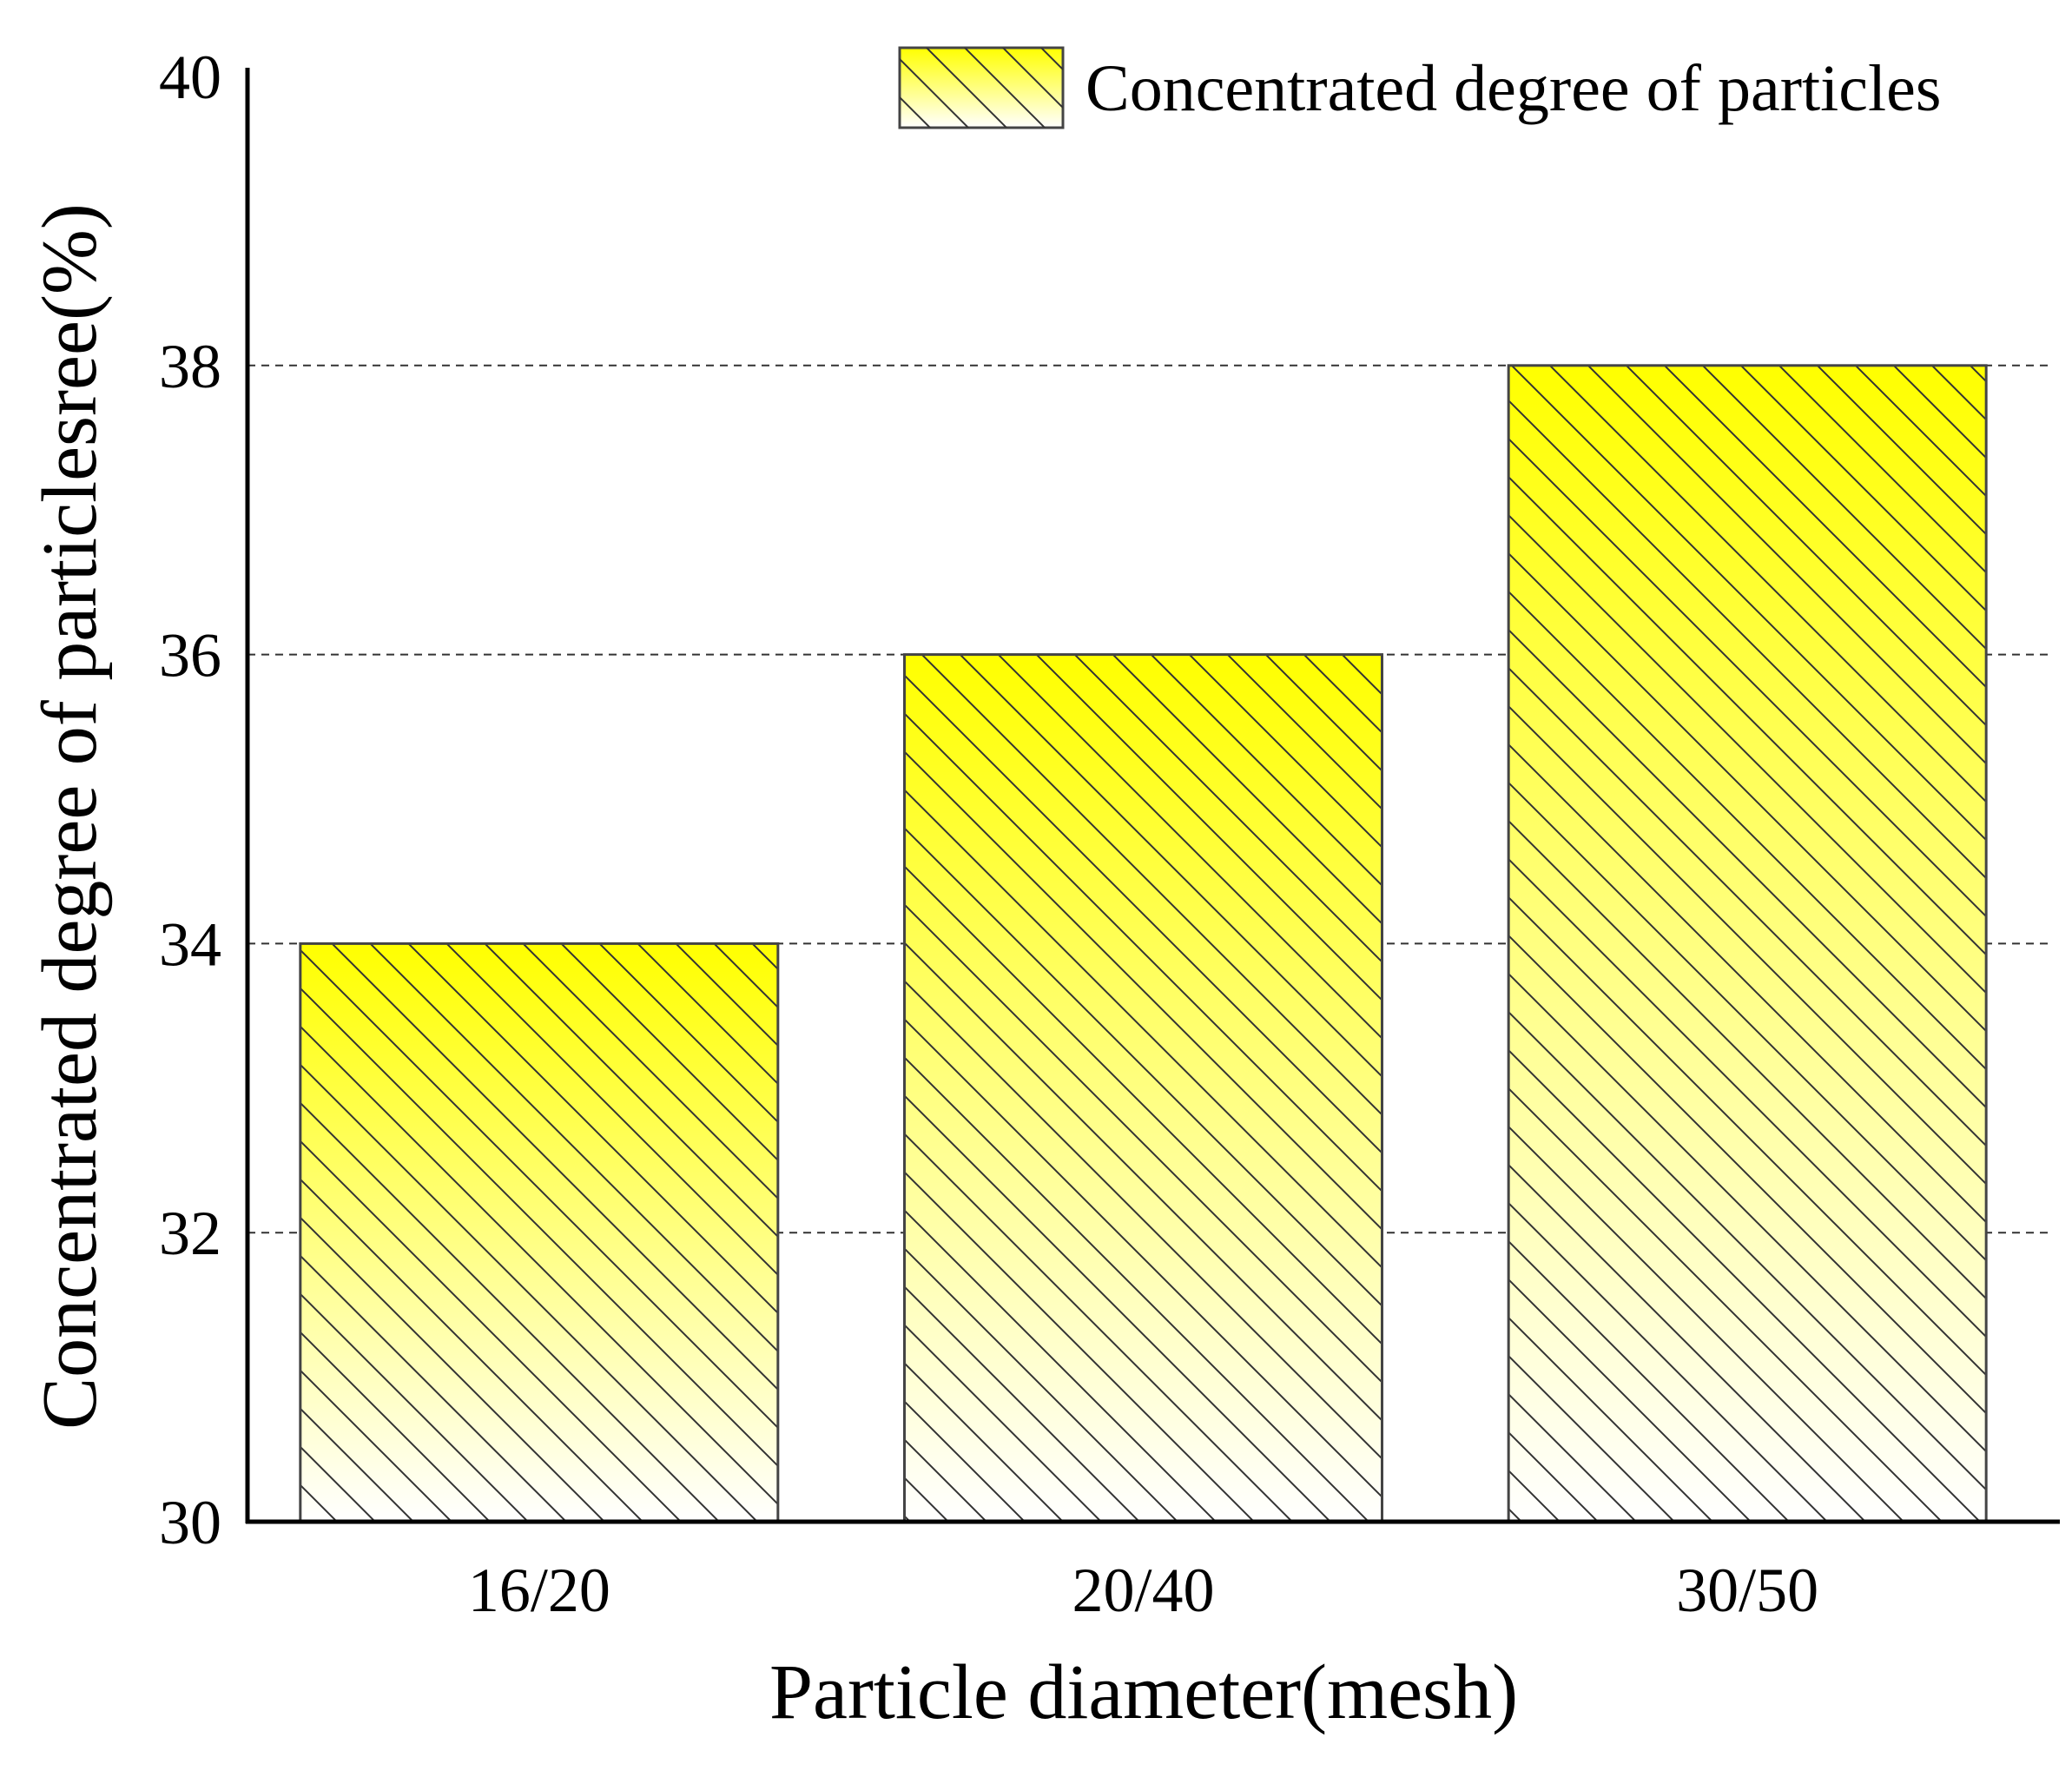 Image resolution: width=2072 pixels, height=1784 pixels. Describe the element at coordinates (1143, 1590) in the screenshot. I see `x-tick-label-20-40: 20/40` at that location.